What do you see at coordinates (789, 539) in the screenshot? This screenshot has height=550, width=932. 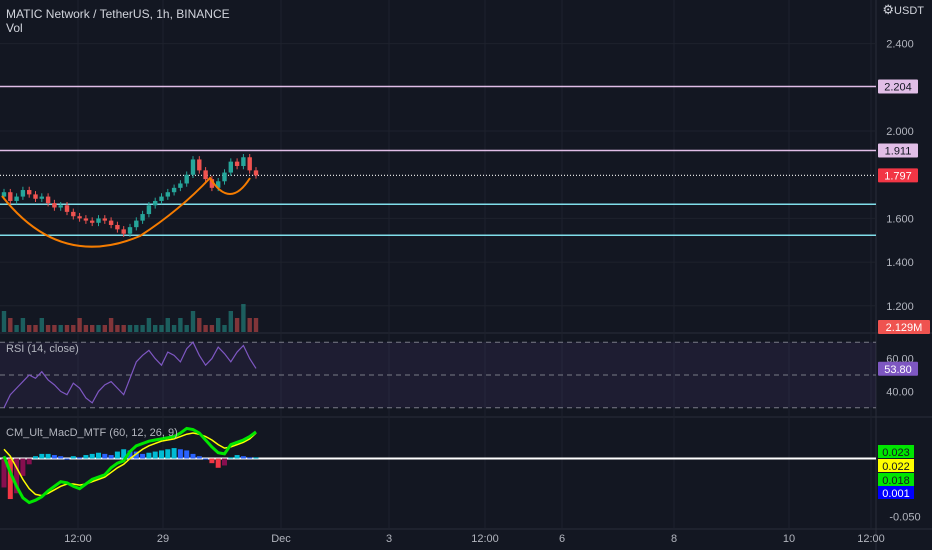 I see `time-tick-label: 10` at bounding box center [789, 539].